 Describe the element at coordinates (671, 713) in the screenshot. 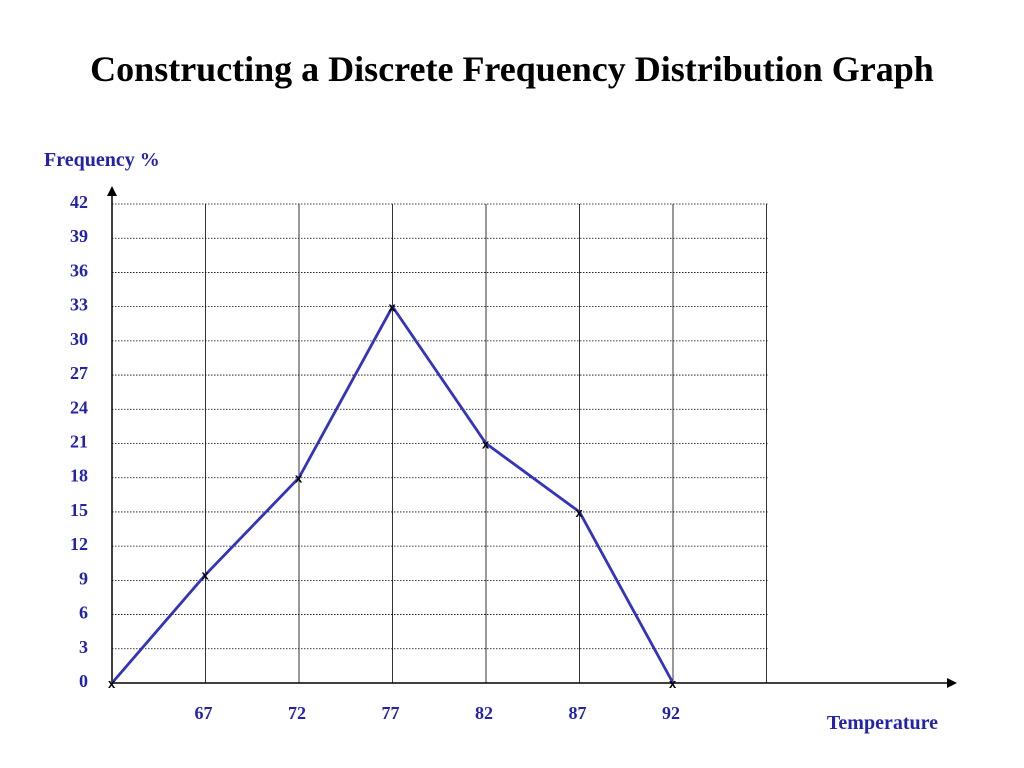

I see `x-tick-label: 92` at that location.